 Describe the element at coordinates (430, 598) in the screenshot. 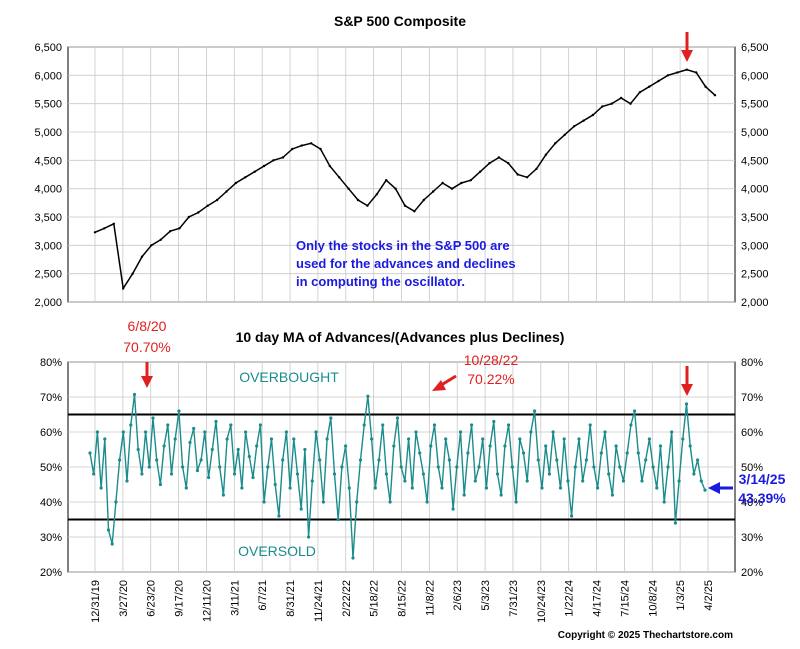

I see `x-tick-label: 11/8/22` at that location.